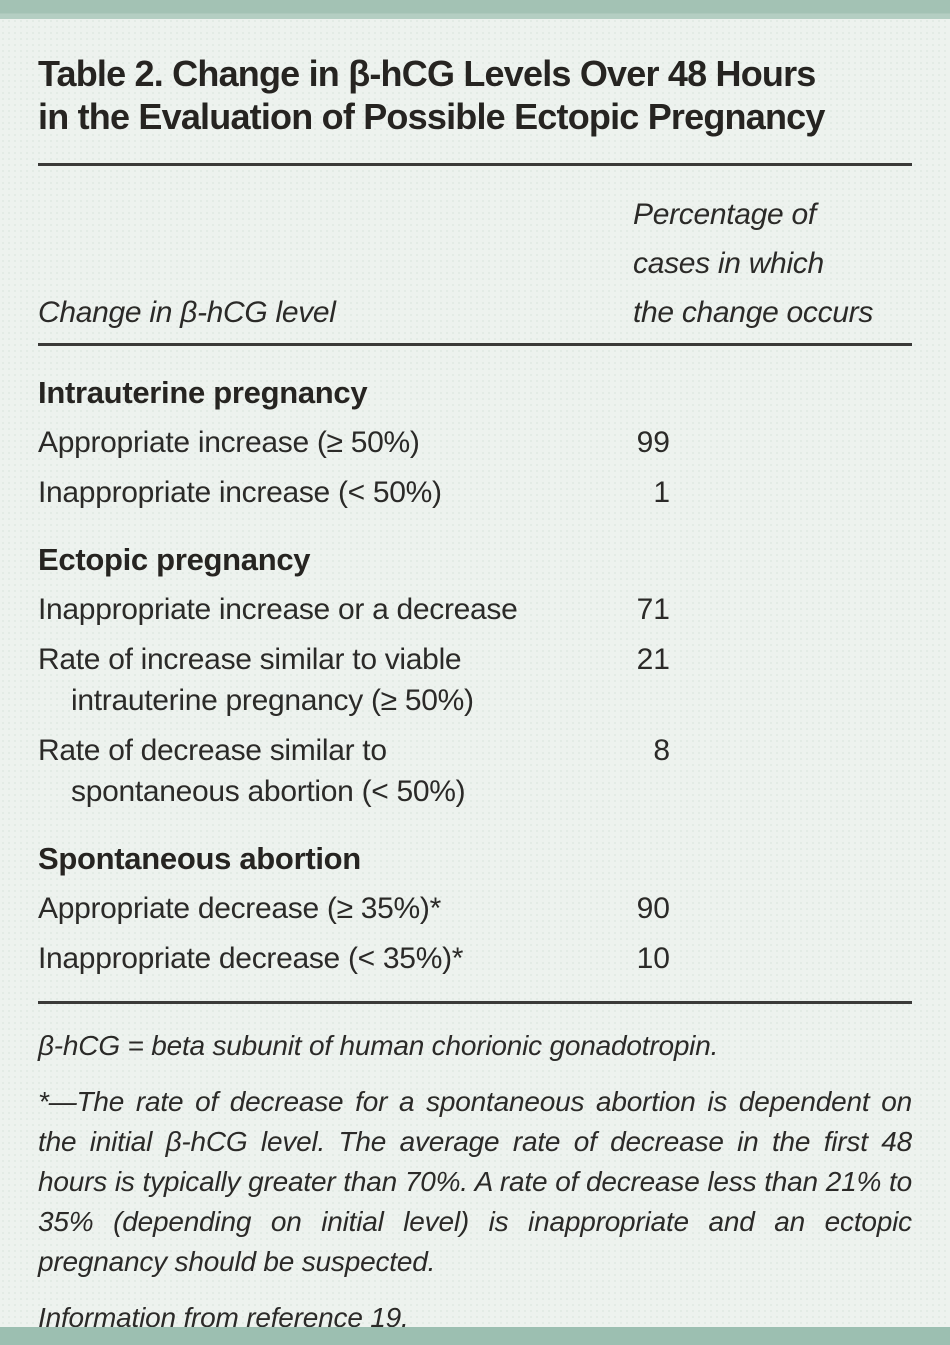 The height and width of the screenshot is (1345, 950). What do you see at coordinates (653, 908) in the screenshot?
I see `row-value: 90` at bounding box center [653, 908].